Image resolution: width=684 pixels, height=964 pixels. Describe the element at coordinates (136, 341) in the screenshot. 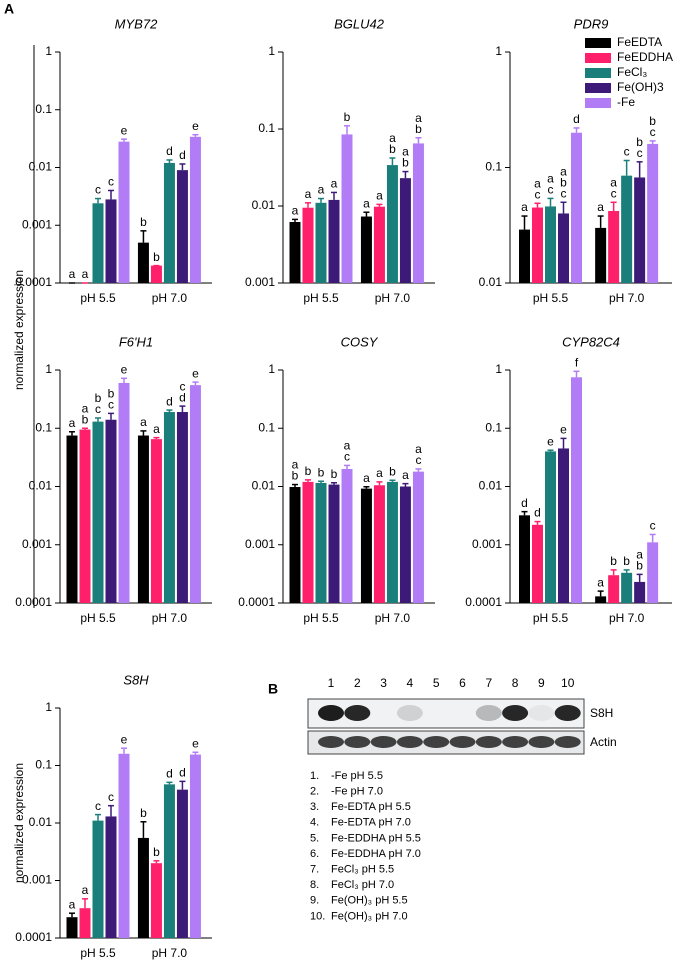

I see `chart-title: F6'H1` at that location.